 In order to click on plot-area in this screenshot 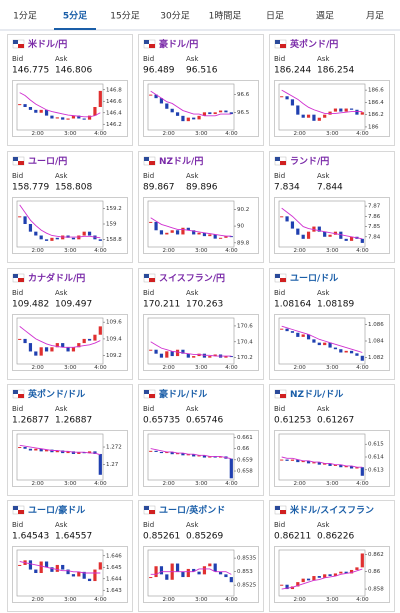, I will do `click(60, 341)`.